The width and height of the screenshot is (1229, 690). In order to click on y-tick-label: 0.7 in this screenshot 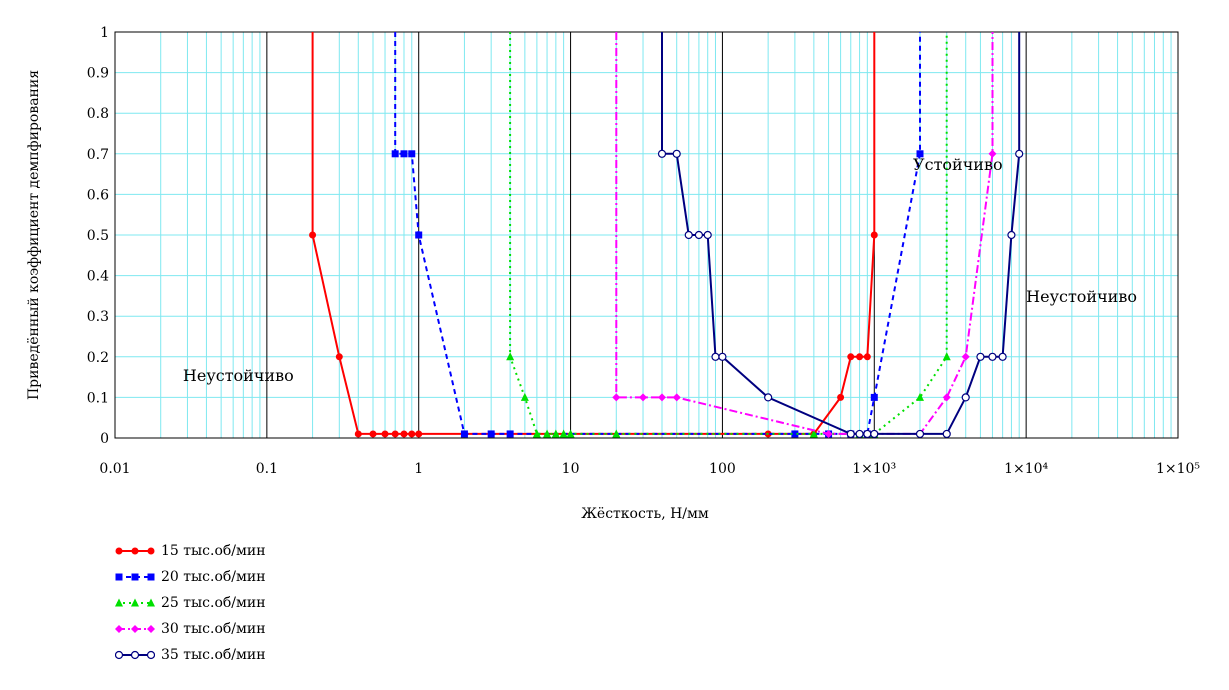, I will do `click(98, 155)`.